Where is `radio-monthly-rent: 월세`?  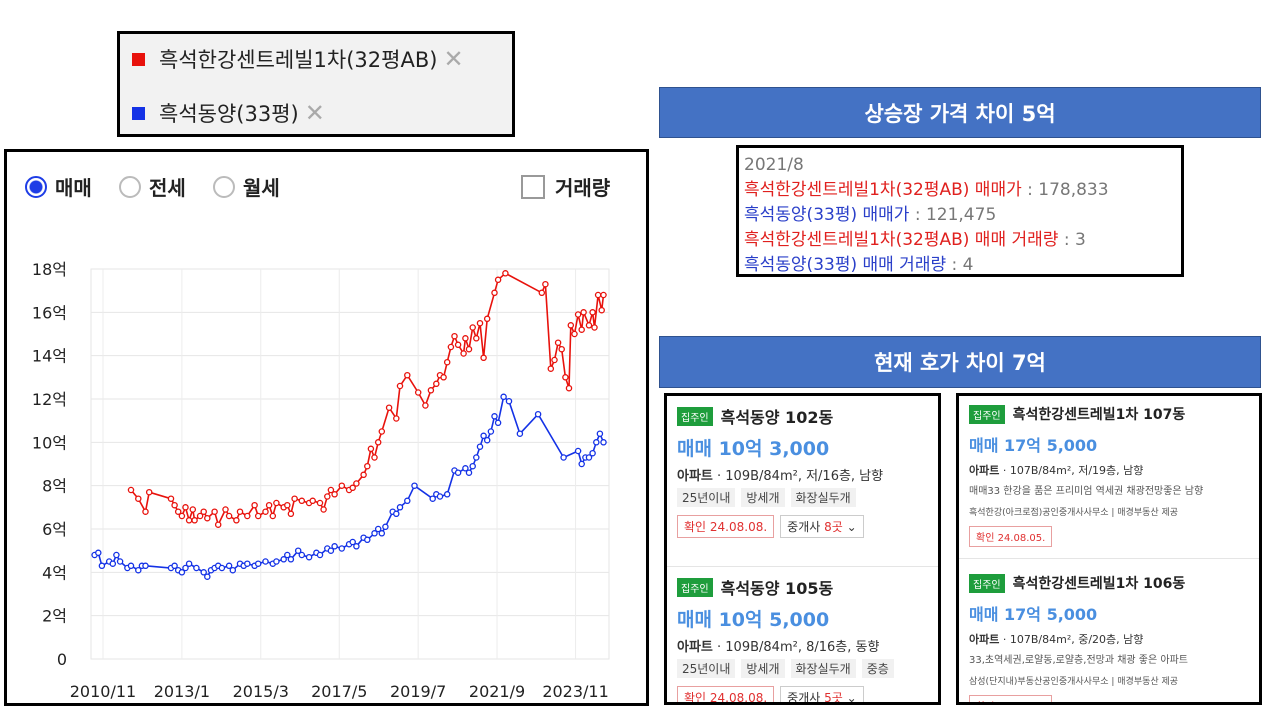
radio-monthly-rent: 월세 is located at coordinates (246, 186).